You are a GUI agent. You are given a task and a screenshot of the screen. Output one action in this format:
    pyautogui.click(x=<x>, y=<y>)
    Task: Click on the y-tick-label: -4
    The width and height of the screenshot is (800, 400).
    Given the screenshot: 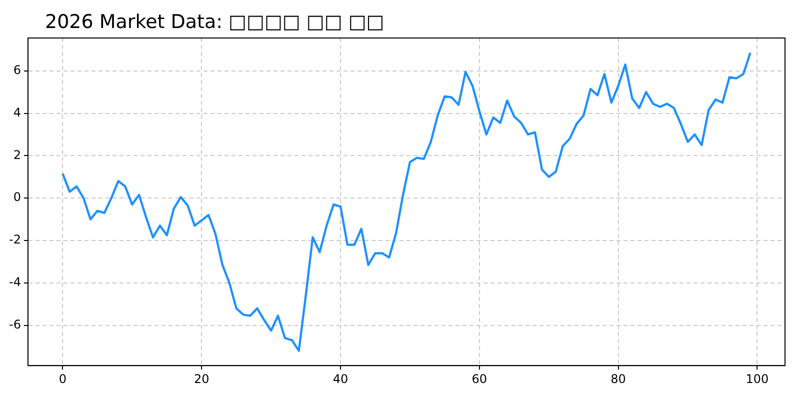 What is the action you would take?
    pyautogui.click(x=14, y=282)
    